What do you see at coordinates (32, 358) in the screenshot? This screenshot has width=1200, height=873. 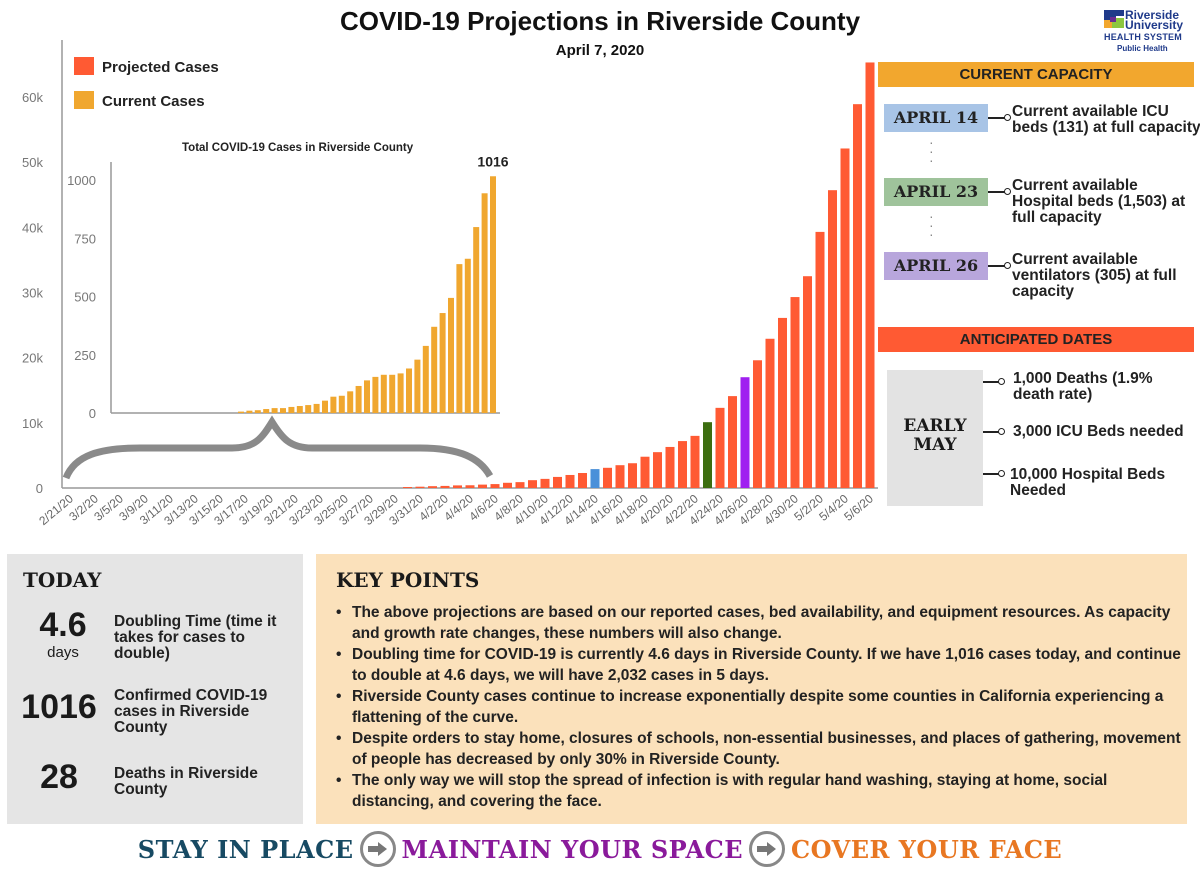 I see `main-y-tick-label: 20k` at bounding box center [32, 358].